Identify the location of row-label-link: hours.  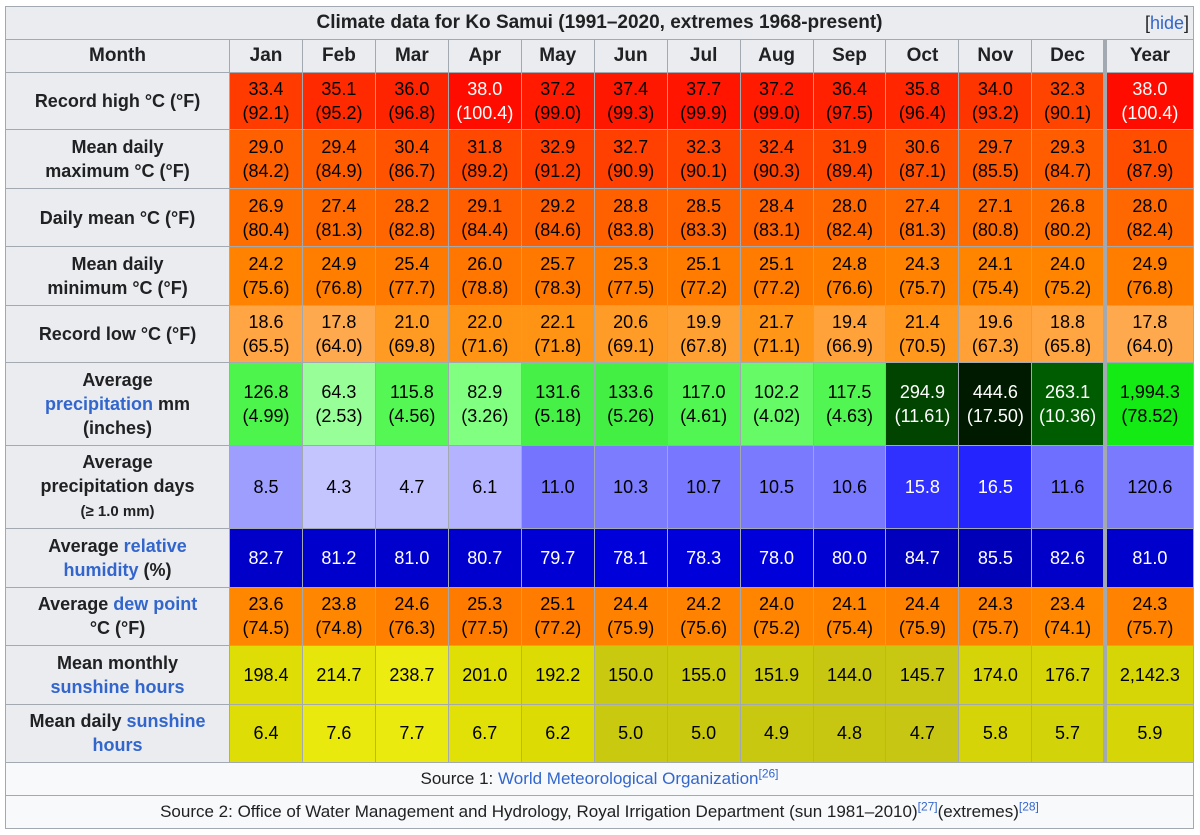
(117, 745).